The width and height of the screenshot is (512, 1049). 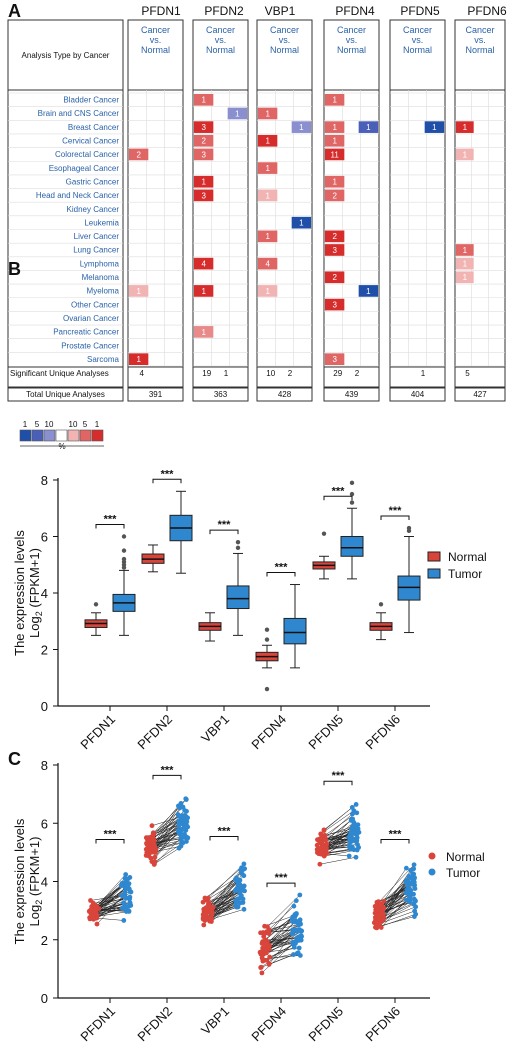 I want to click on scale-label: 5, so click(x=85, y=424).